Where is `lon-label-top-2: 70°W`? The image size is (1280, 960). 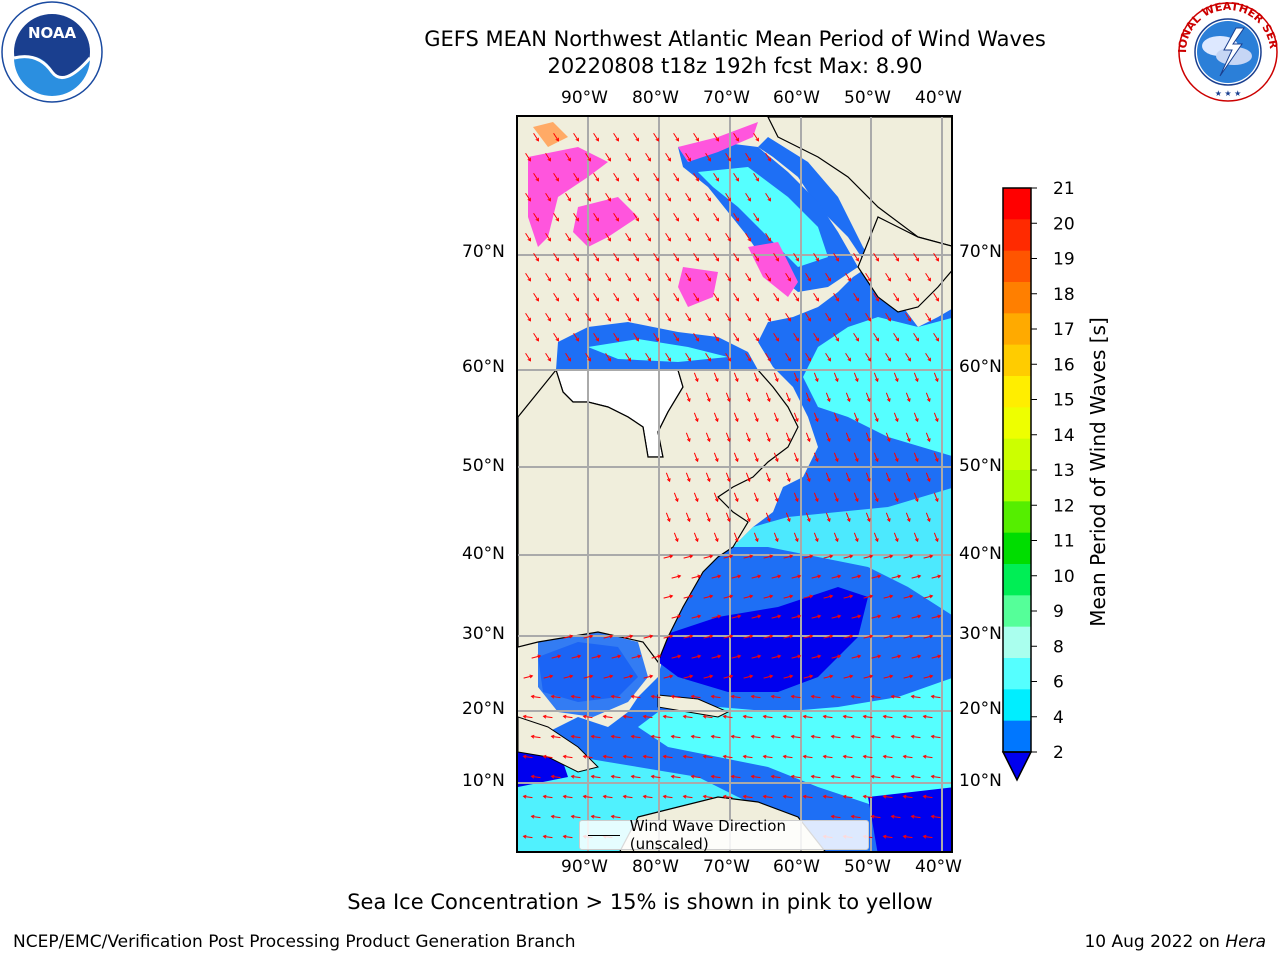
lon-label-top-2: 70°W is located at coordinates (726, 98).